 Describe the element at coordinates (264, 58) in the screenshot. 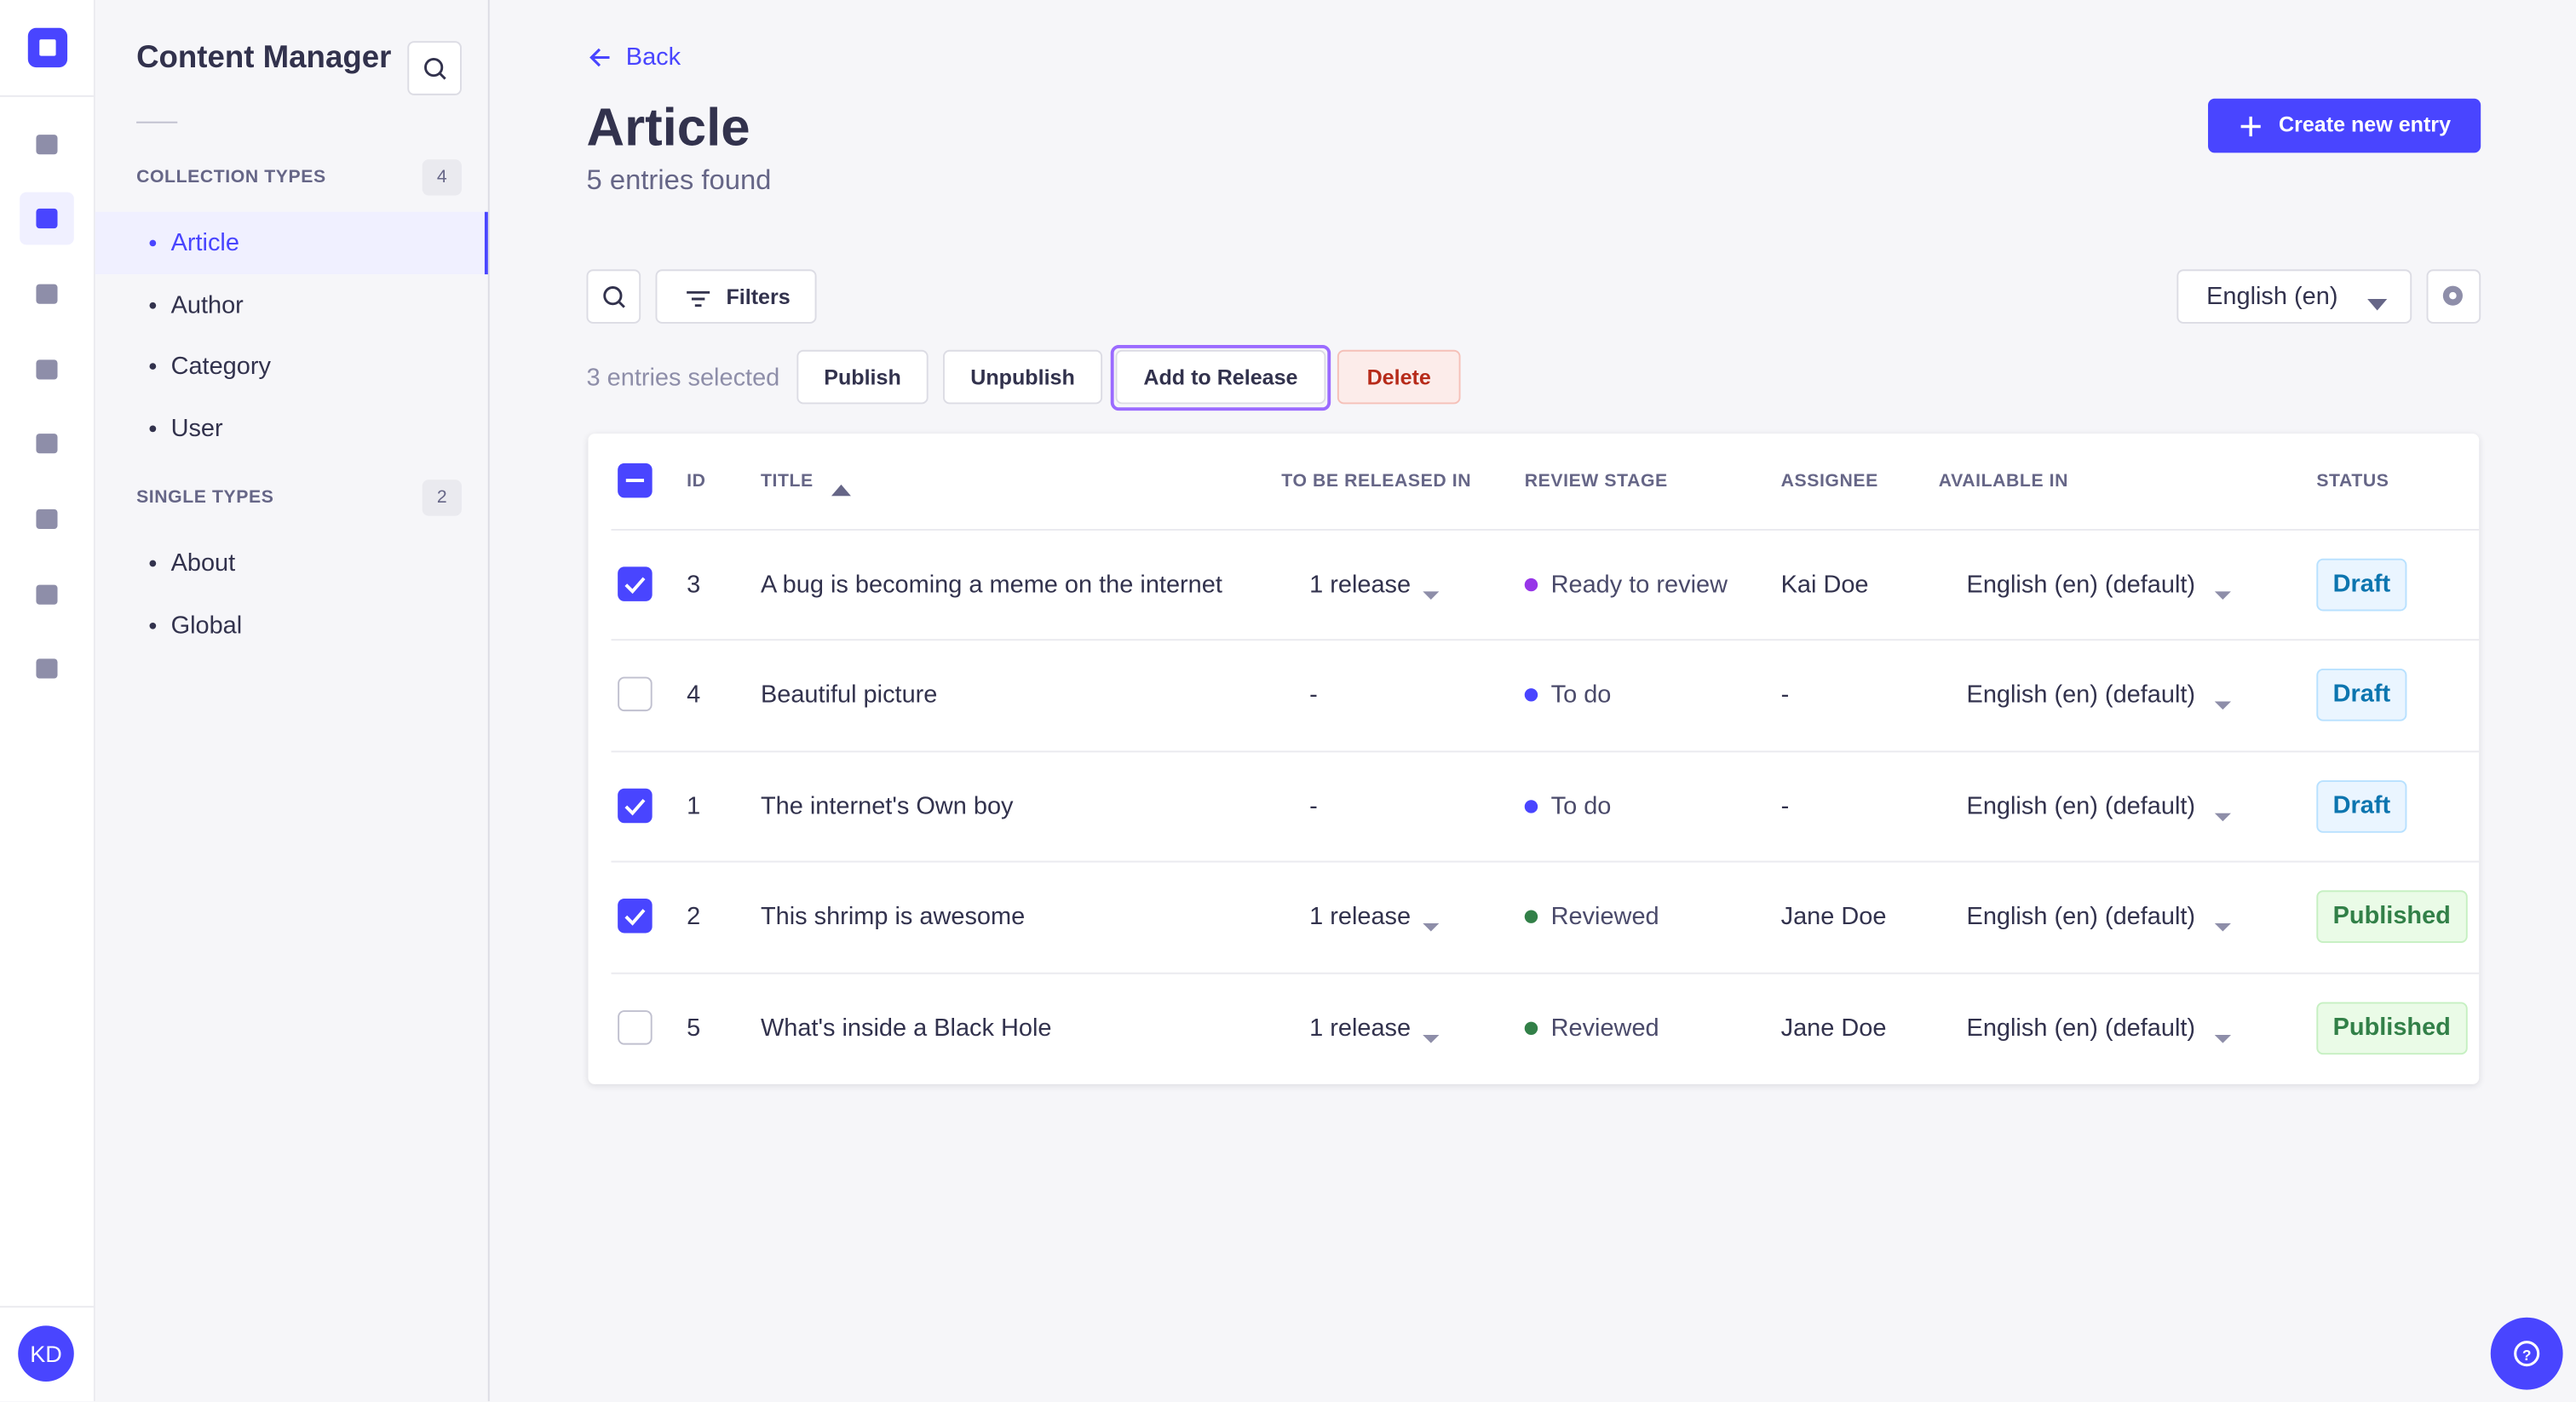

I see `sidebar-title: Content Manager` at that location.